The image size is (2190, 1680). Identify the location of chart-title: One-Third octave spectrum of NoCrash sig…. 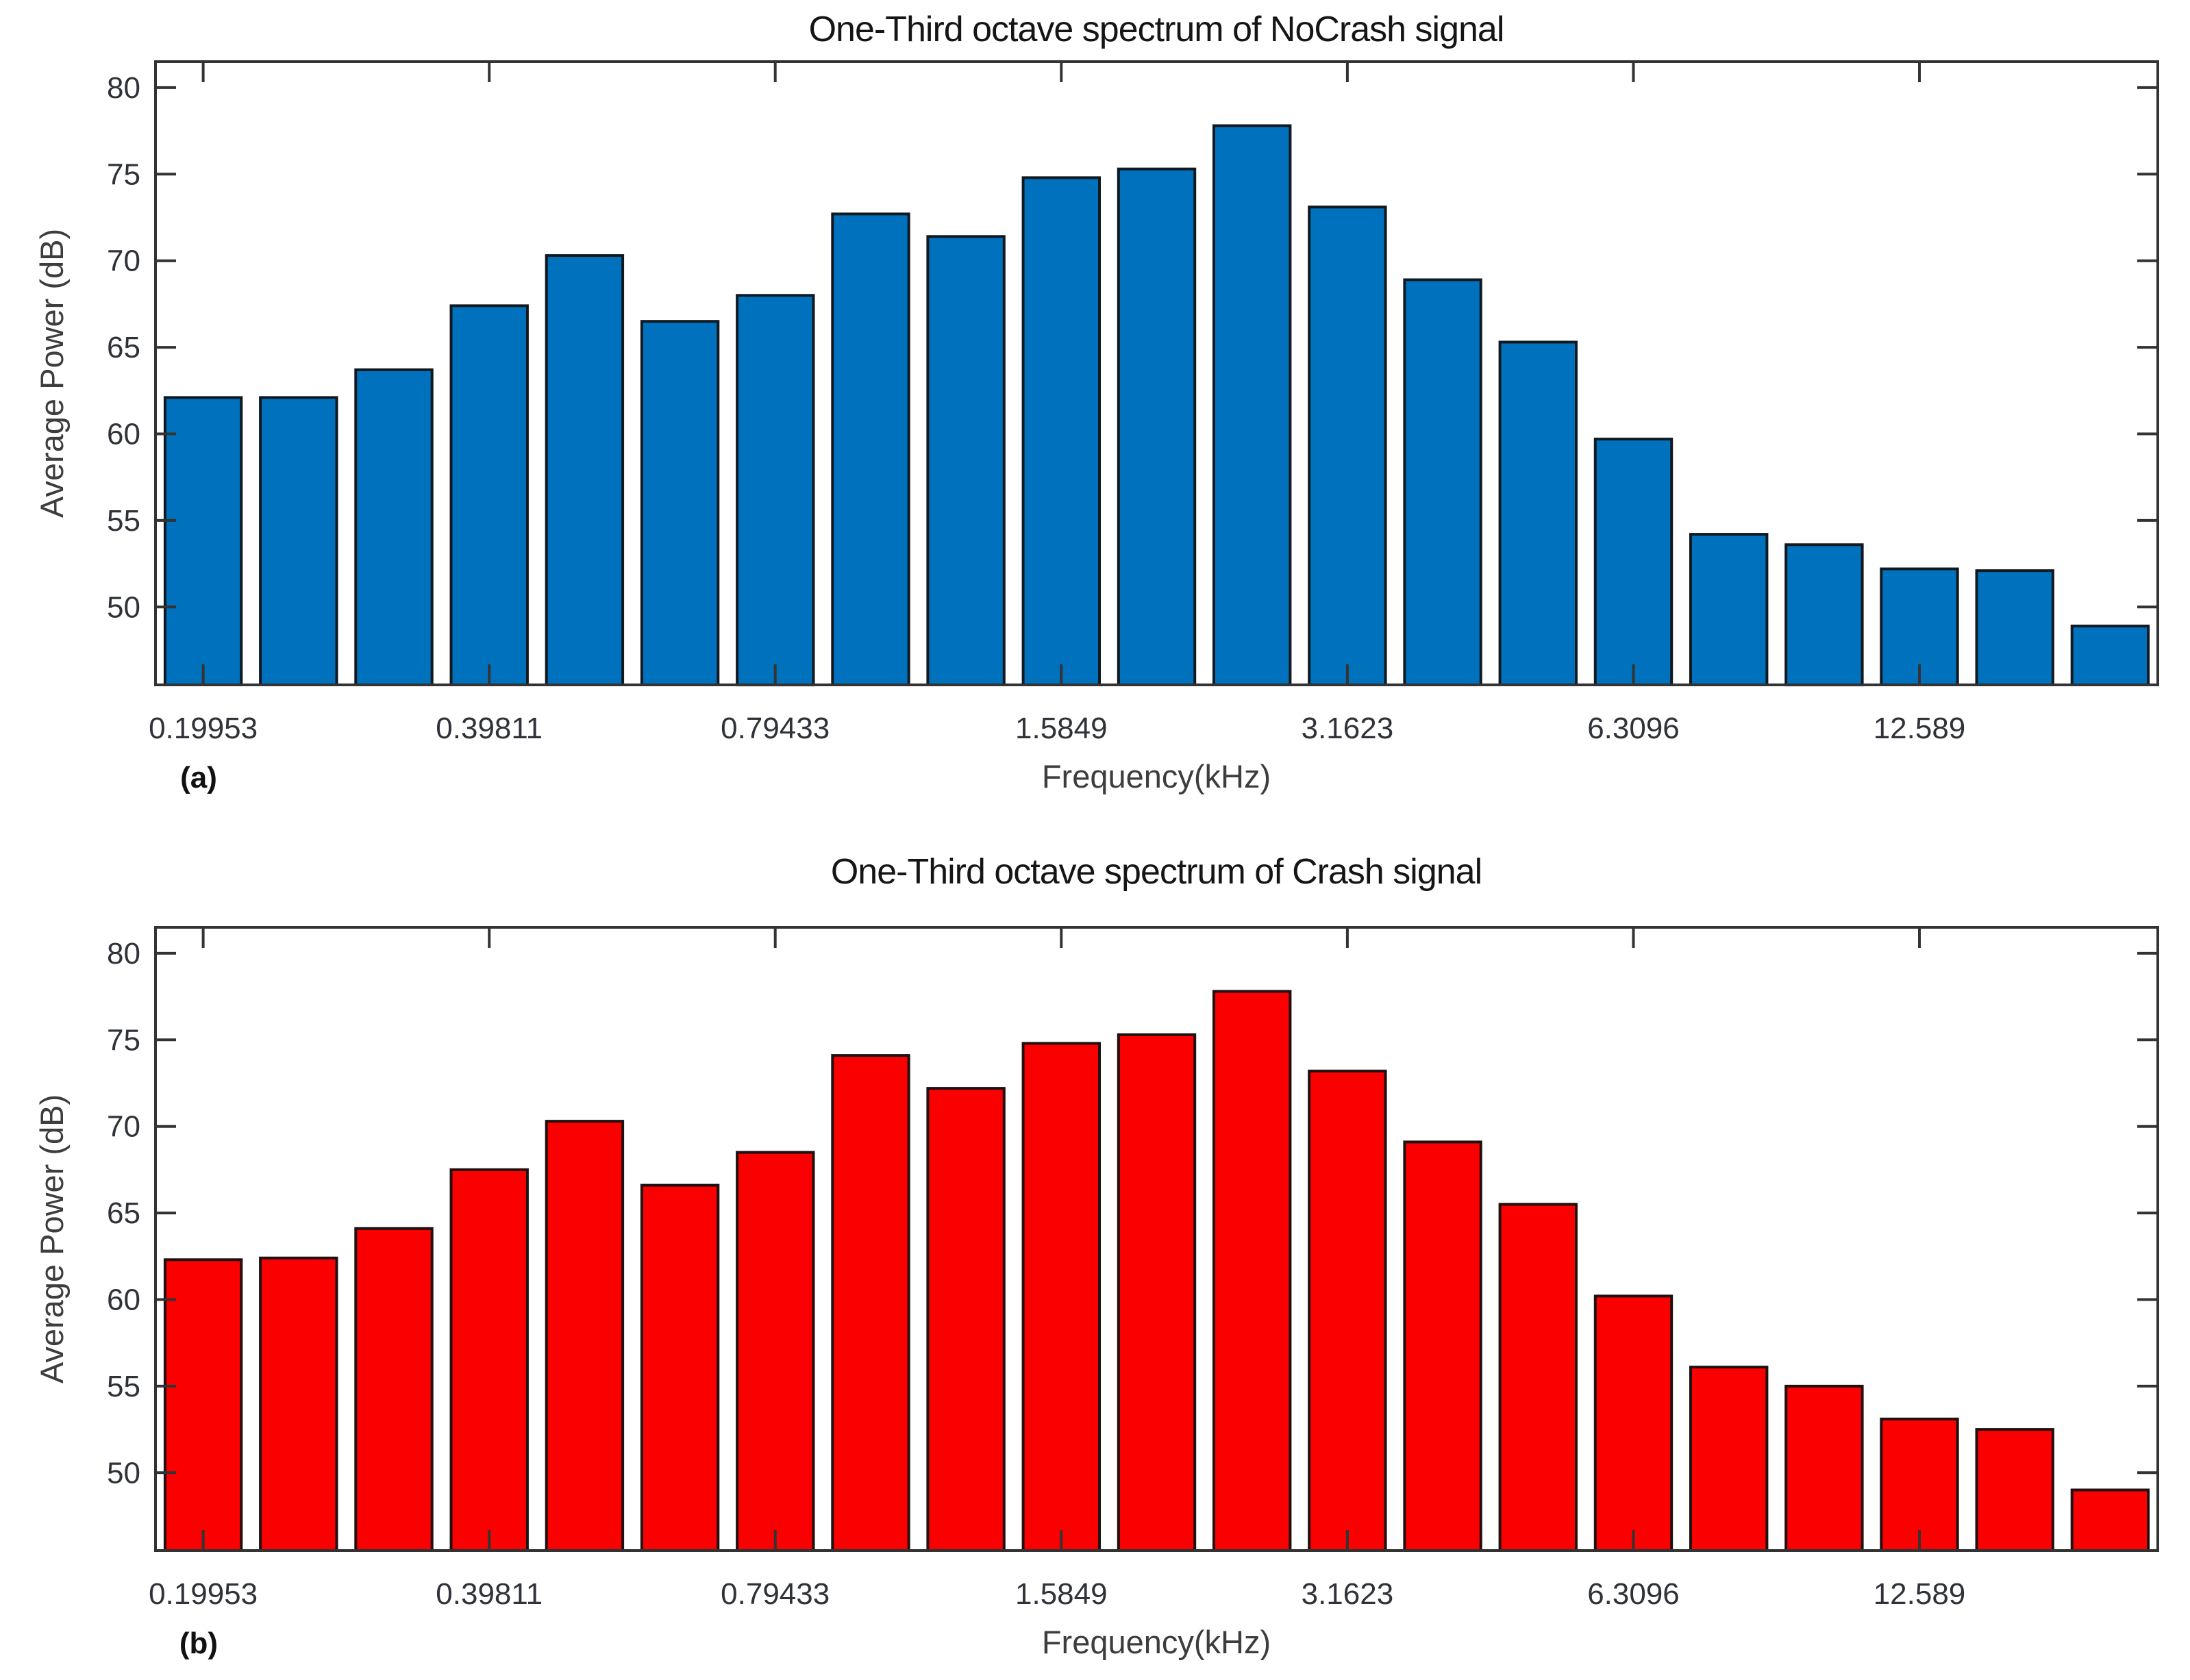
(1156, 29).